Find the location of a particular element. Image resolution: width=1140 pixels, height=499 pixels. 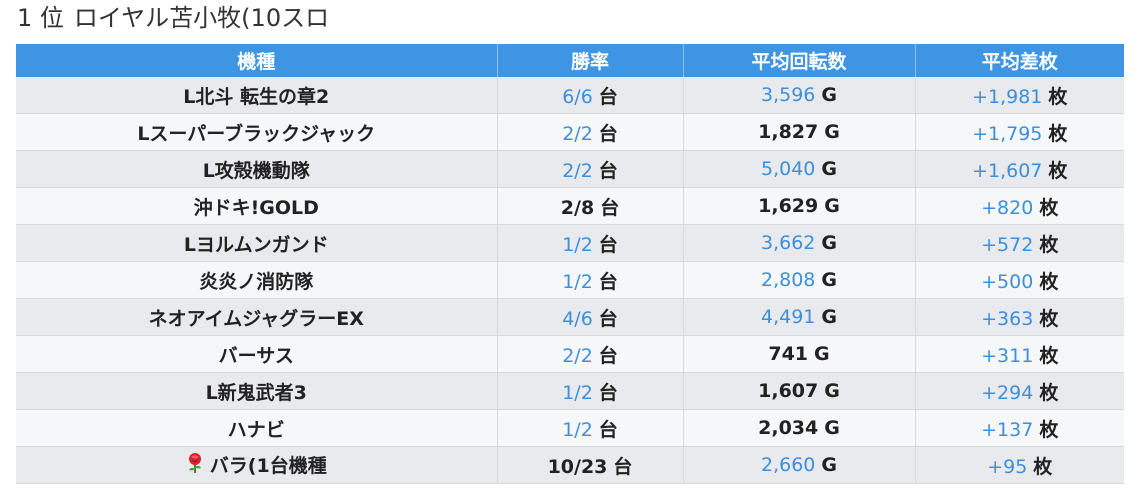

avg-spins-cell: 2,034 G is located at coordinates (799, 428).